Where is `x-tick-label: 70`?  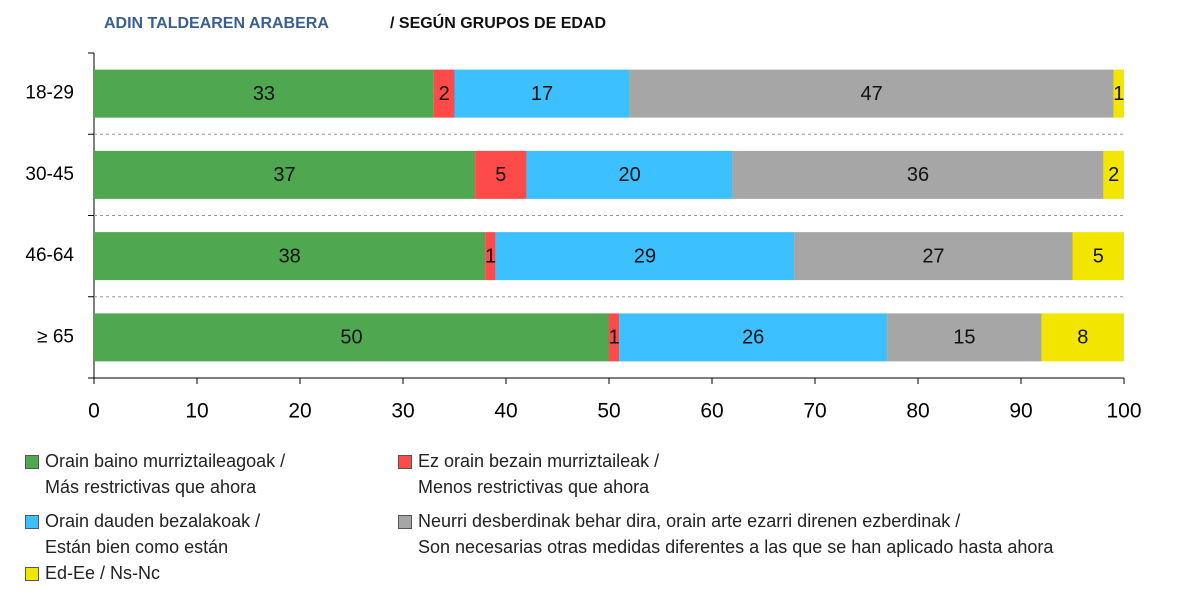 x-tick-label: 70 is located at coordinates (814, 411).